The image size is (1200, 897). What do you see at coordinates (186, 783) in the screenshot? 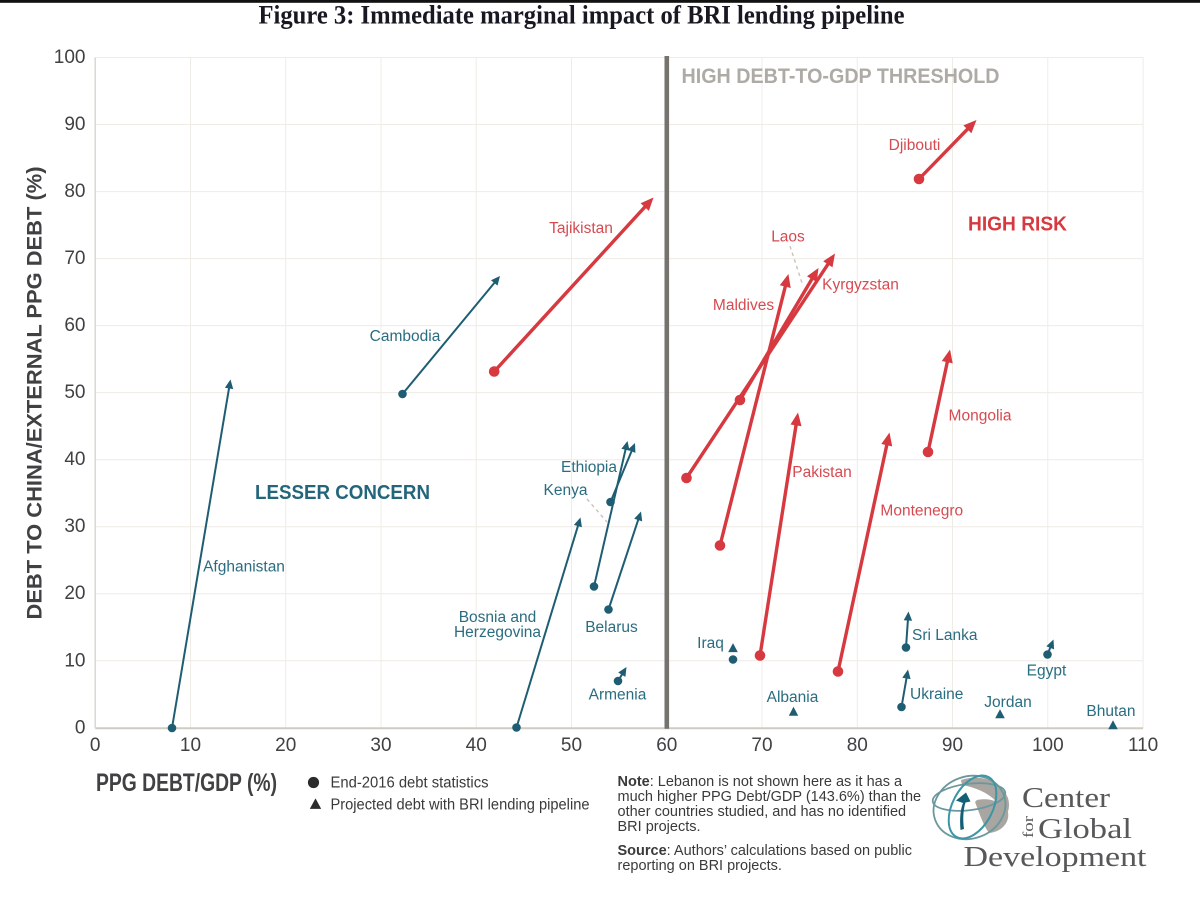
I see `svg-text: PPG DEBT/GDP (%)` at bounding box center [186, 783].